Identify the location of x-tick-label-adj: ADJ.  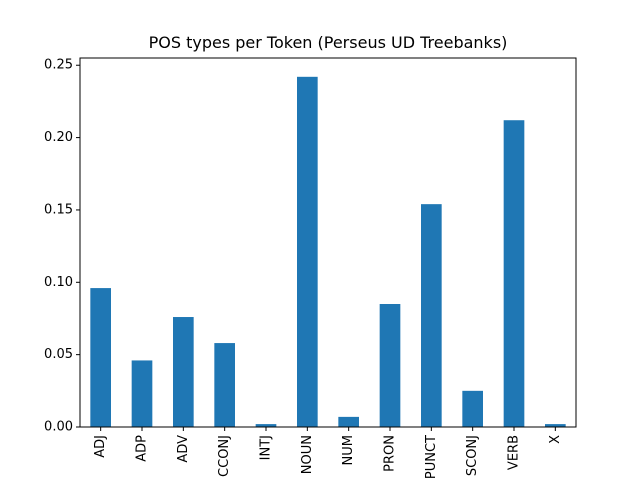
(100, 446).